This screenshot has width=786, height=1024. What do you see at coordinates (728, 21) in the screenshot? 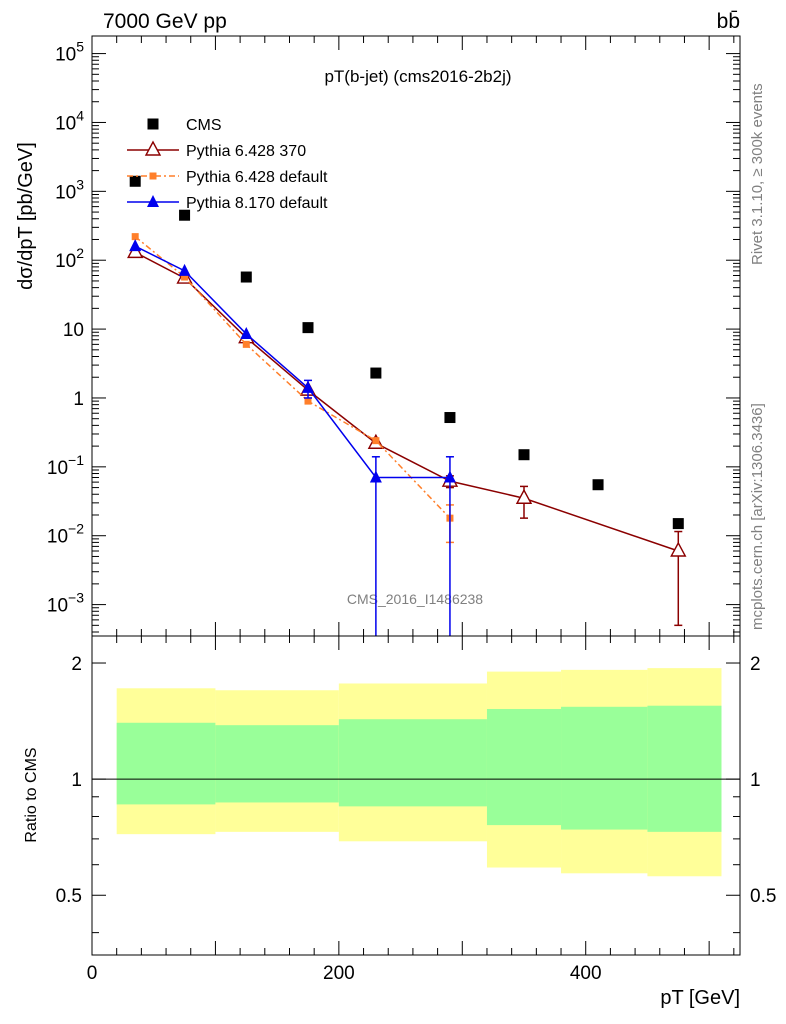
I see `header-right-label: bb̄` at bounding box center [728, 21].